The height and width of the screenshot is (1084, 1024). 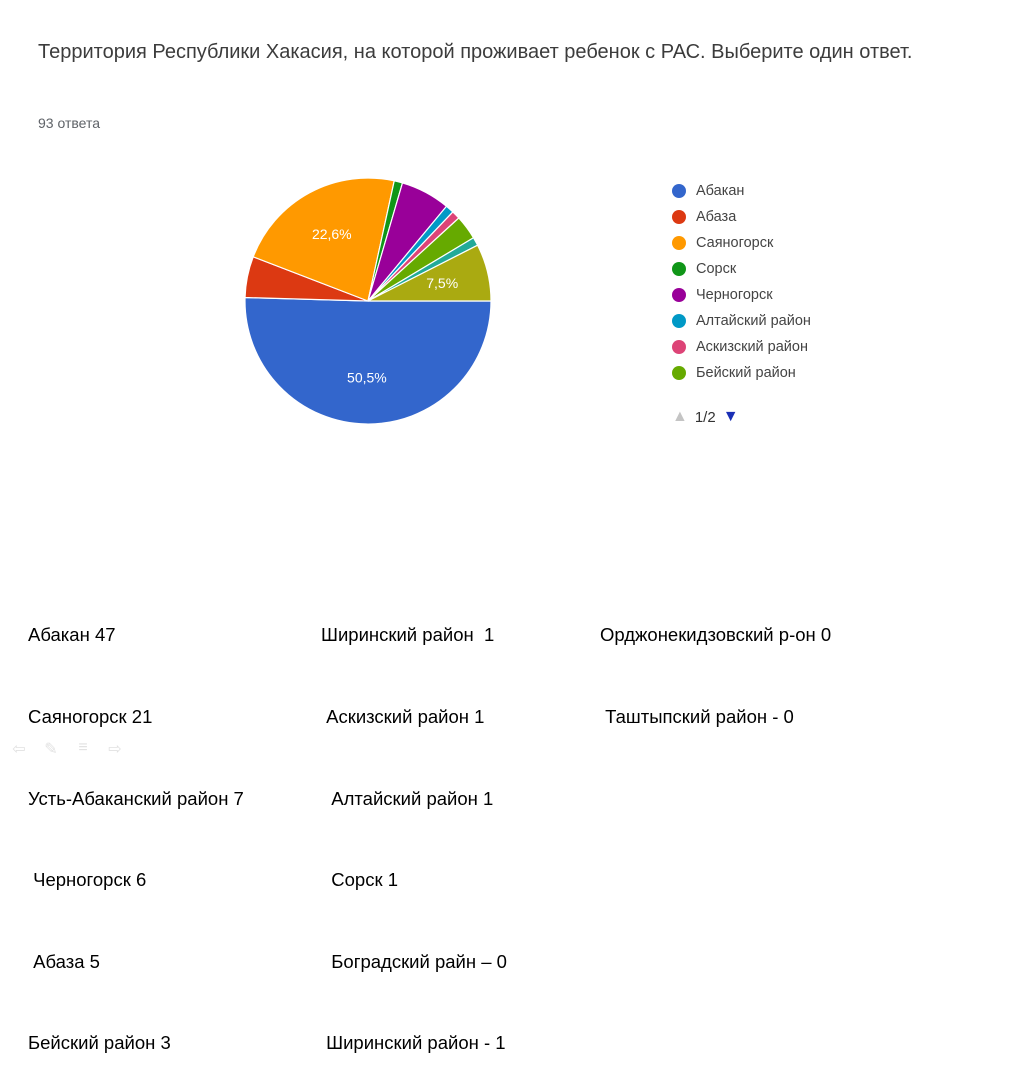 What do you see at coordinates (87, 880) in the screenshot?
I see `tally-item: Черногорск 6` at bounding box center [87, 880].